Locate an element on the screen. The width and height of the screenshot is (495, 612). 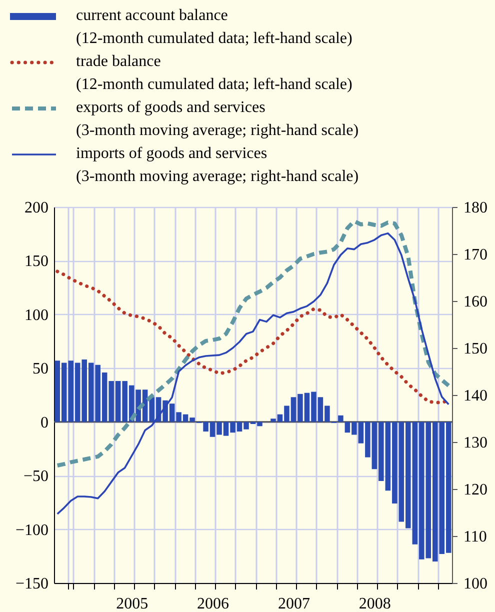
y2-tick-label: 110 is located at coordinates (475, 537).